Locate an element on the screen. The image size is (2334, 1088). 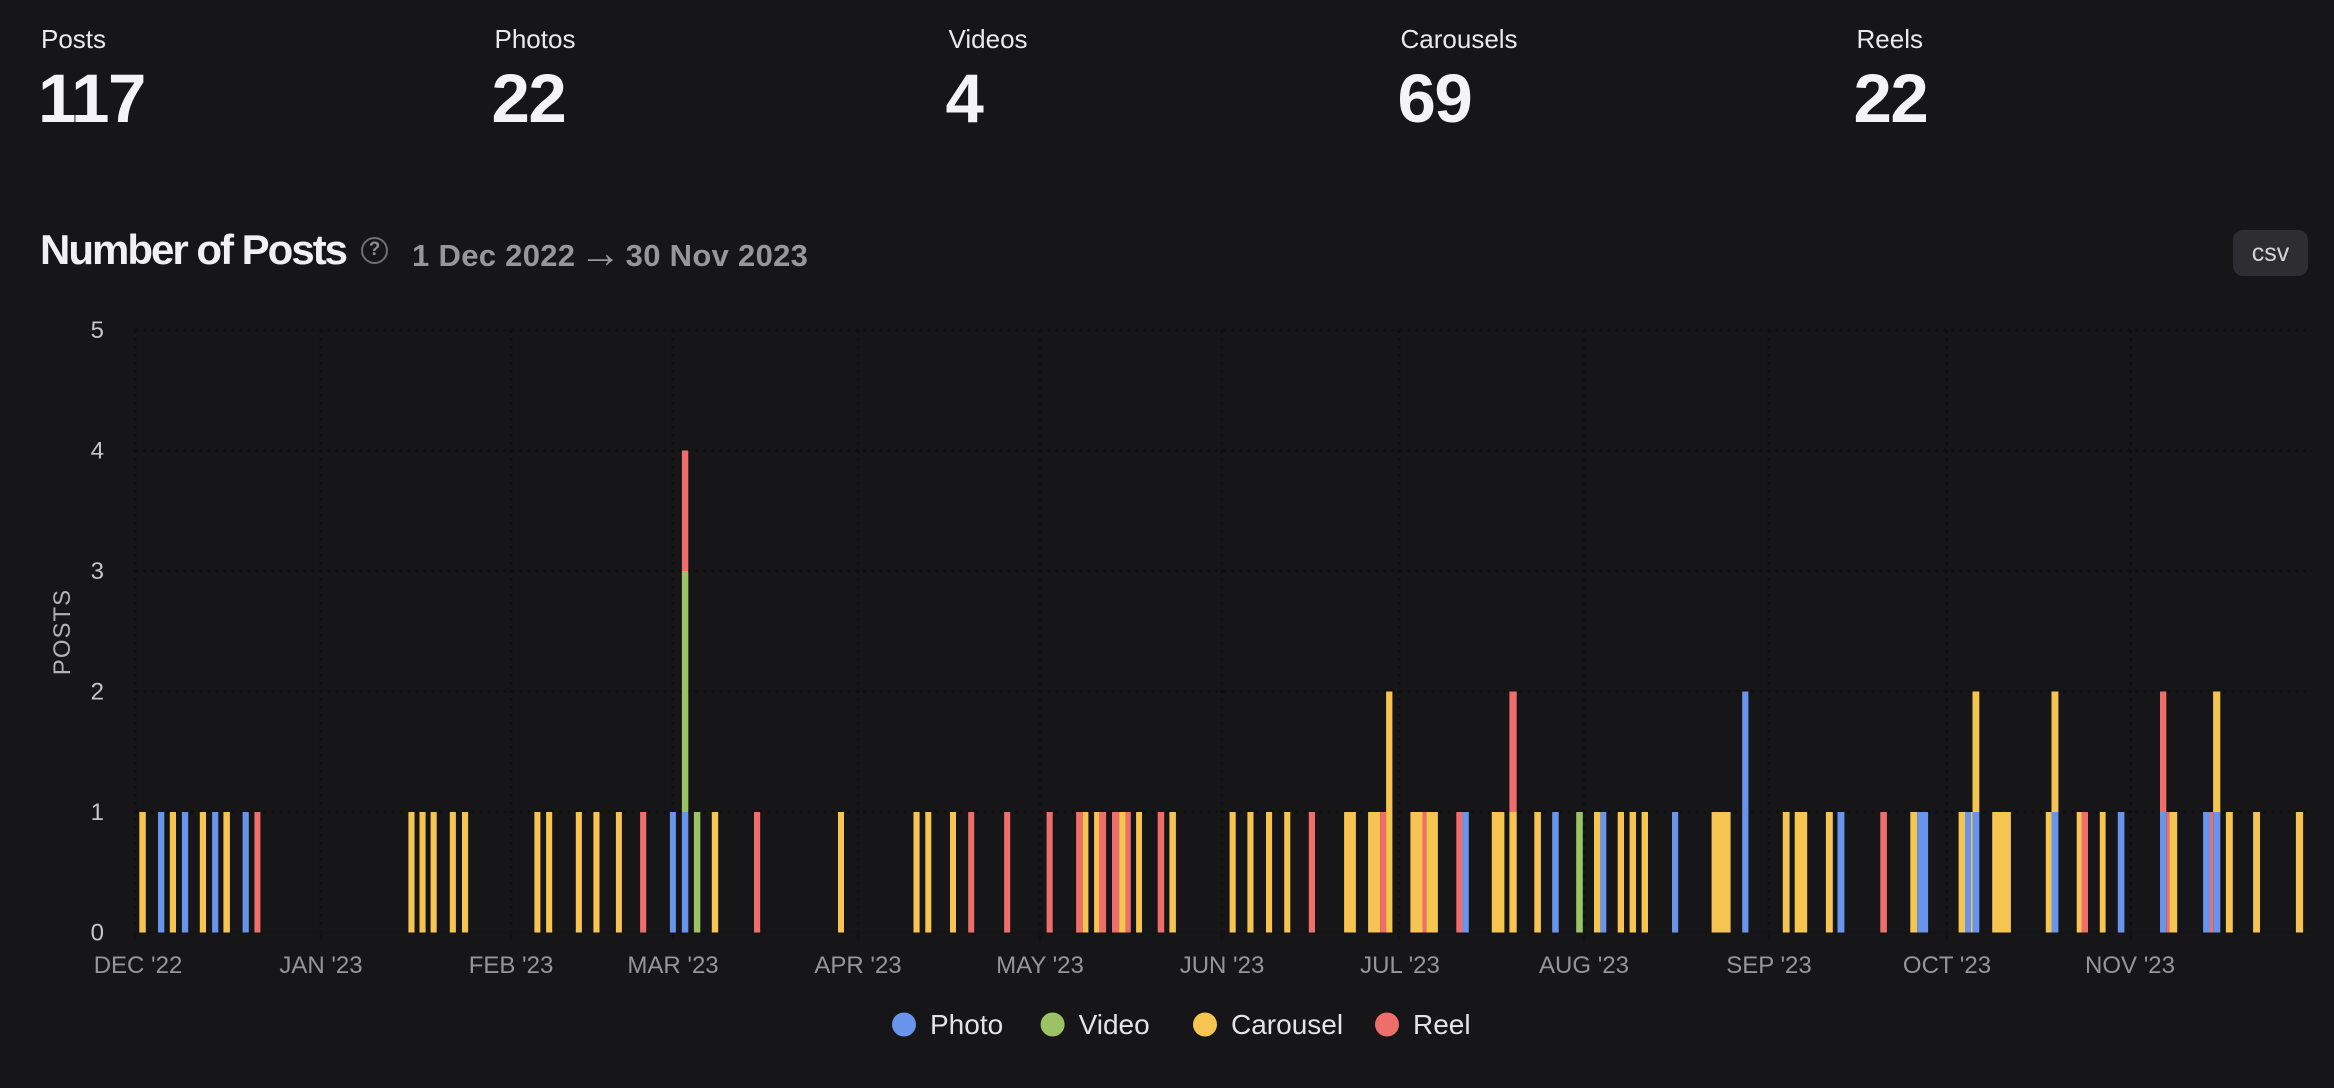
svg-text: FEB '23 is located at coordinates (511, 965).